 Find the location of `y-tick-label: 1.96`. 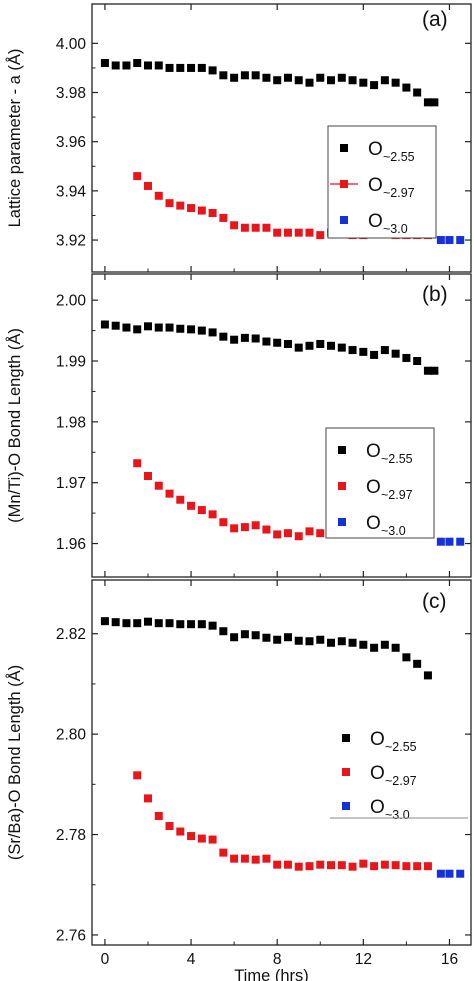

y-tick-label: 1.96 is located at coordinates (71, 544).